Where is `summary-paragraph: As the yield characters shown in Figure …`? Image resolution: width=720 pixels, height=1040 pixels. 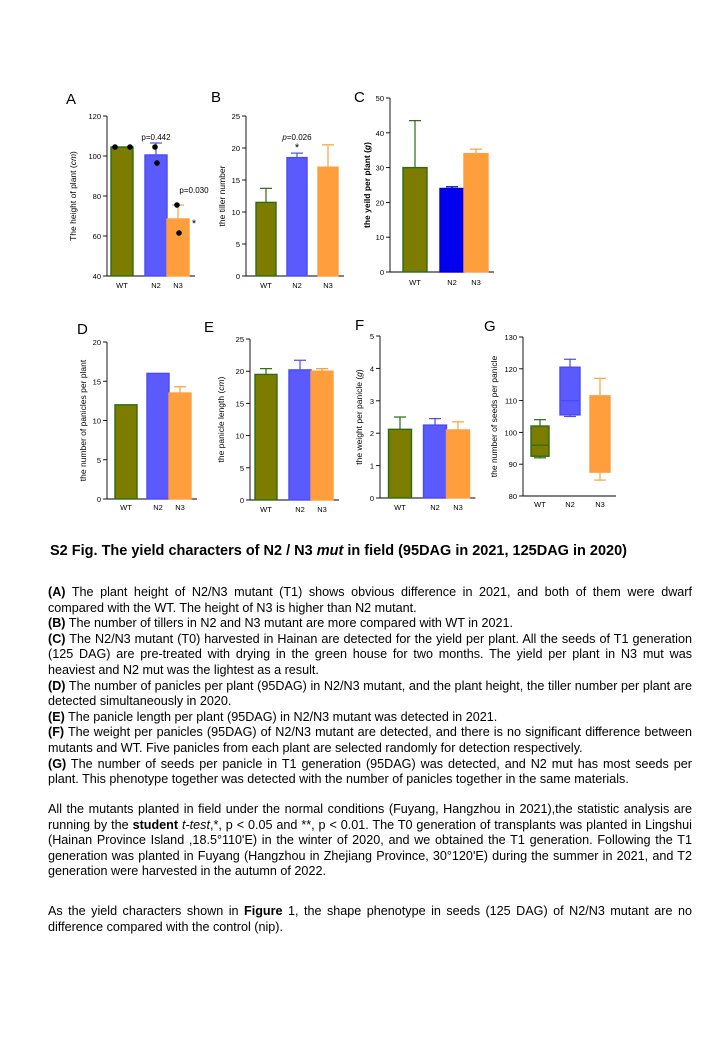
summary-paragraph: As the yield characters shown in Figure … is located at coordinates (370, 919).